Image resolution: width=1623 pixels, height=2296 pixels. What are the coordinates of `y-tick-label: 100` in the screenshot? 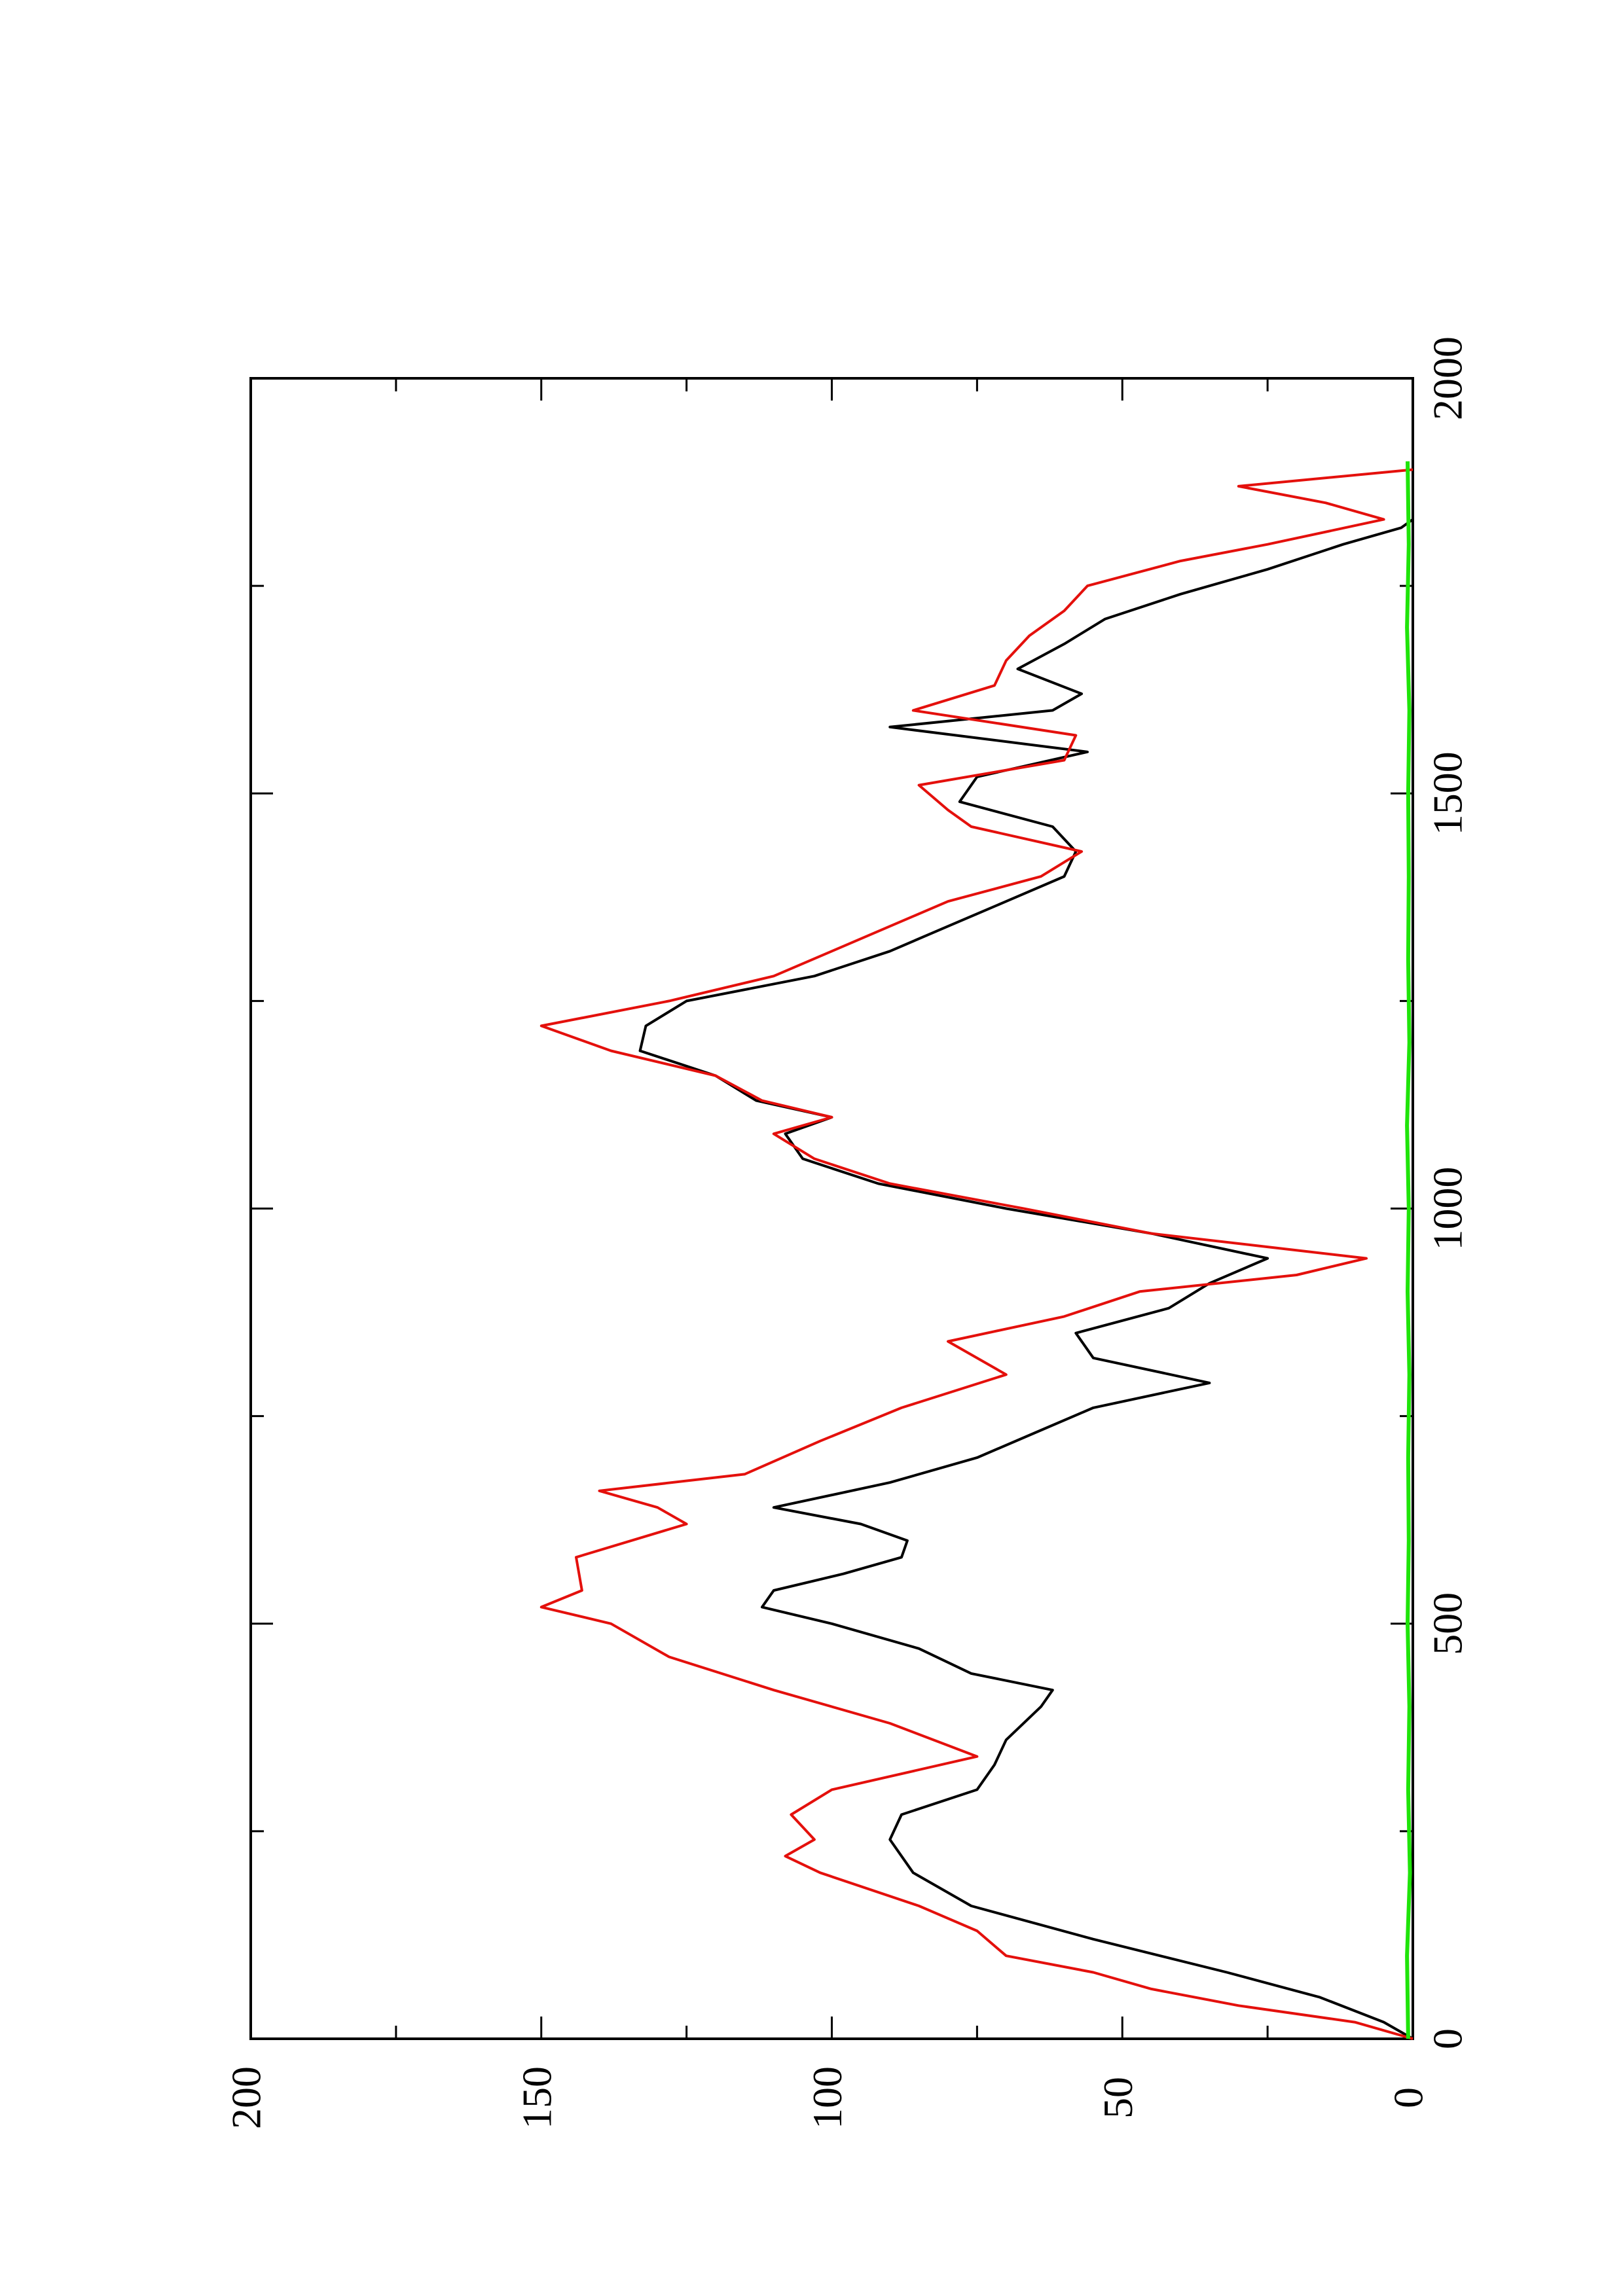 It's located at (827, 2097).